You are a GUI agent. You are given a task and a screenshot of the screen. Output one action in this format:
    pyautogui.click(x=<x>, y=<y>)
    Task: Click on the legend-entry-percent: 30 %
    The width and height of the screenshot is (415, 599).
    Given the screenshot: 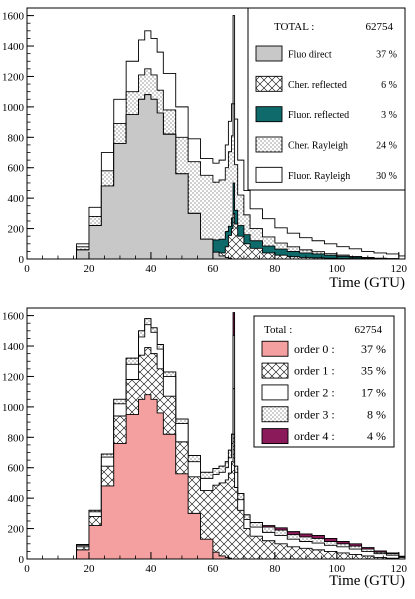 What is the action you would take?
    pyautogui.click(x=386, y=176)
    